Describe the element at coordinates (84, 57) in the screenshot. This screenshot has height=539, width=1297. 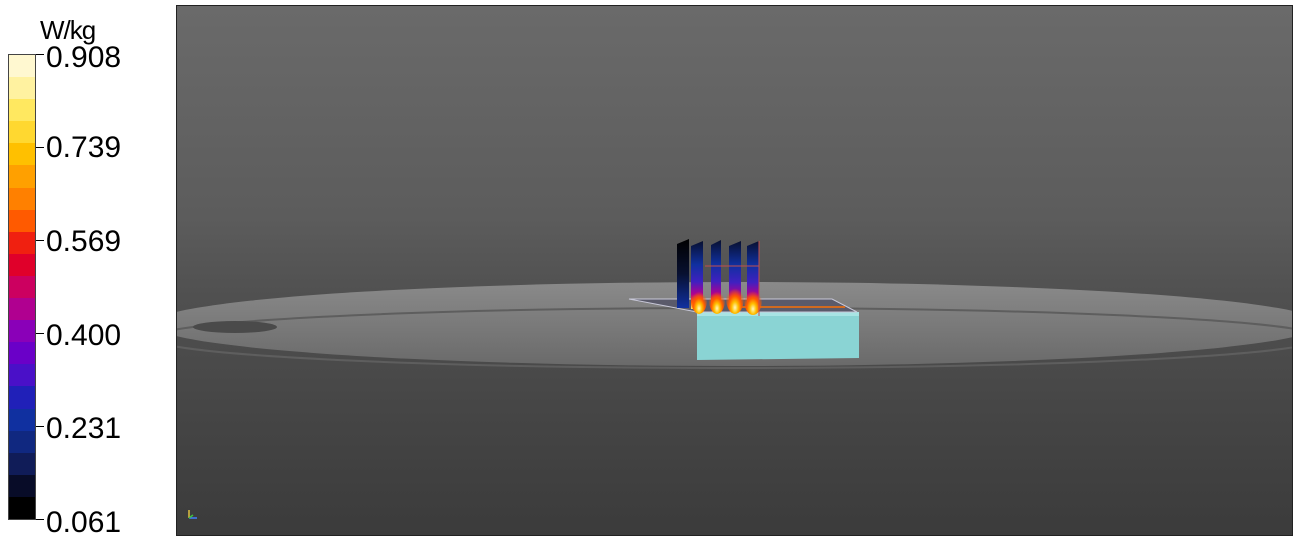
I see `legend-tick-label-0: 0.908` at that location.